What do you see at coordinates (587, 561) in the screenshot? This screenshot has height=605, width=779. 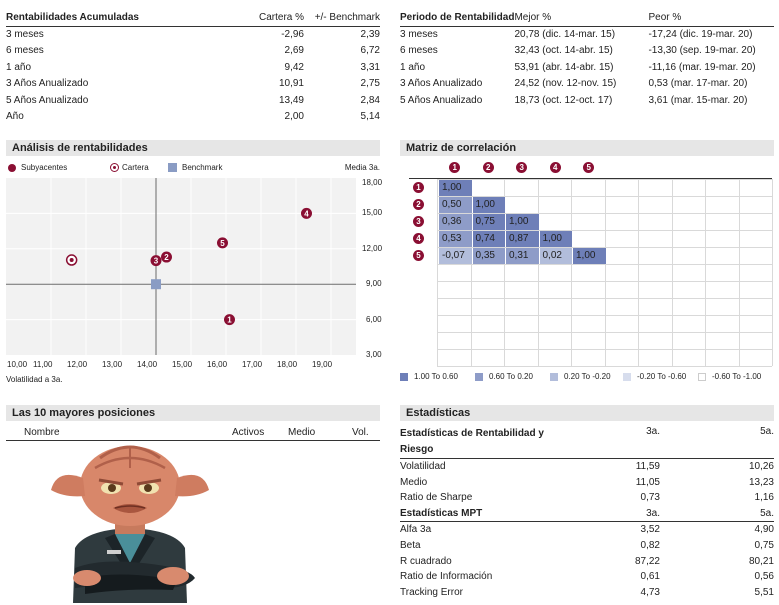 I see `stat-row: R cuadrado 87,22 80,21` at bounding box center [587, 561].